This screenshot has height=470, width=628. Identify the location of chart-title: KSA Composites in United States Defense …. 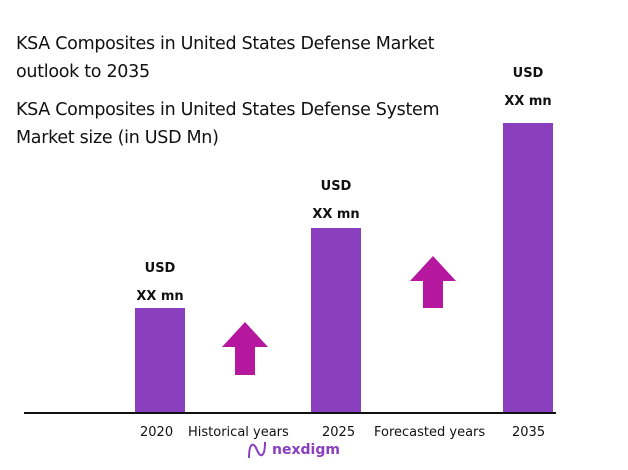
(225, 58).